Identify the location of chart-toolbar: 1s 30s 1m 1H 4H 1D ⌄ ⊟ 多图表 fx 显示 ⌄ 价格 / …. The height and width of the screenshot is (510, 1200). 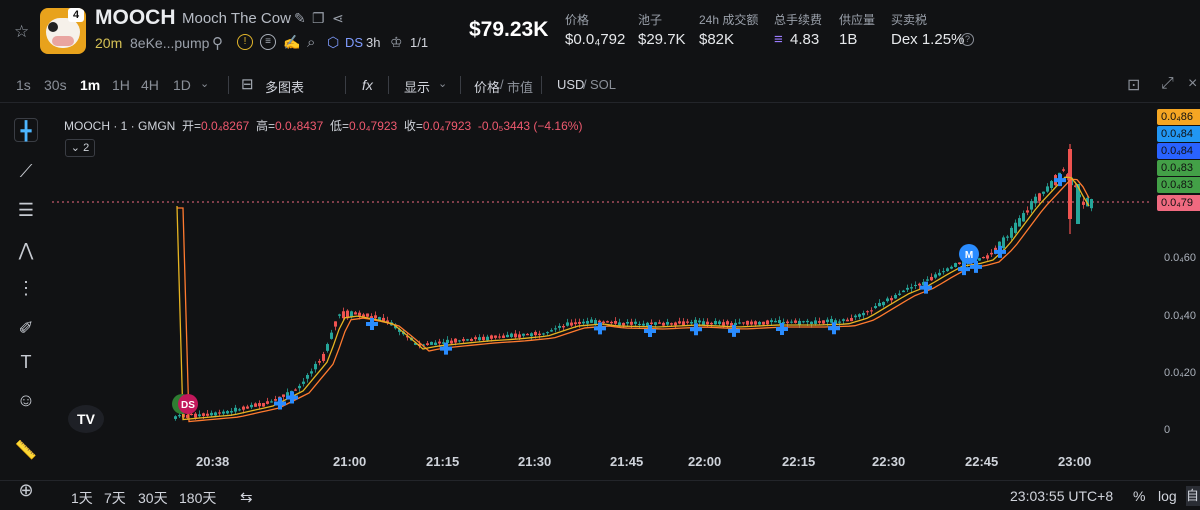
(607, 85).